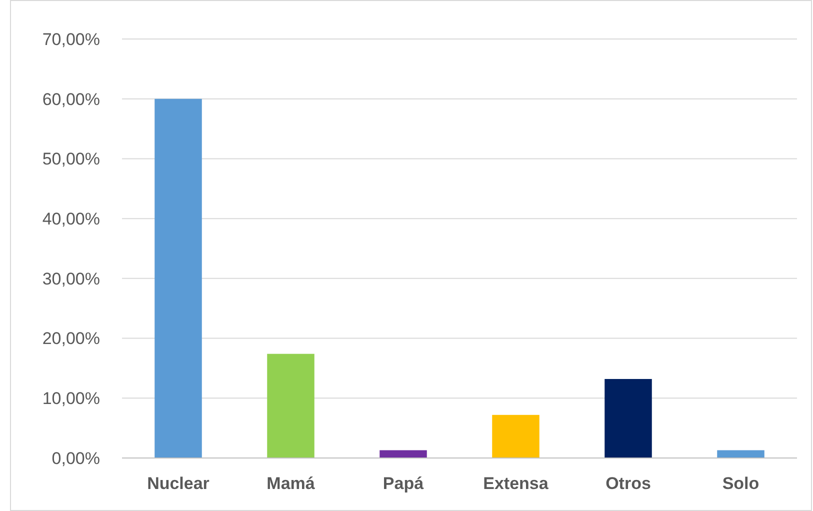 The height and width of the screenshot is (511, 813). I want to click on y-tick-label: 40,00%, so click(71, 219).